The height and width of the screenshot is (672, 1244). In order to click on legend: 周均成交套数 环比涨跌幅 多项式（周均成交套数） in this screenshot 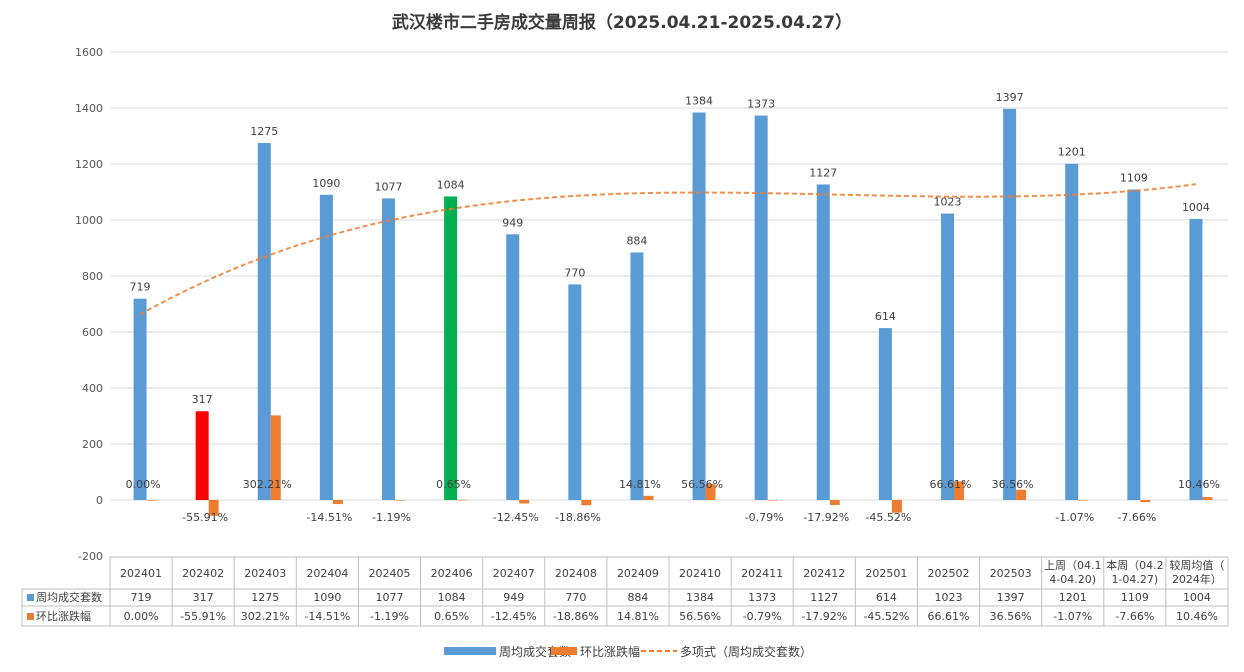, I will do `click(628, 651)`.